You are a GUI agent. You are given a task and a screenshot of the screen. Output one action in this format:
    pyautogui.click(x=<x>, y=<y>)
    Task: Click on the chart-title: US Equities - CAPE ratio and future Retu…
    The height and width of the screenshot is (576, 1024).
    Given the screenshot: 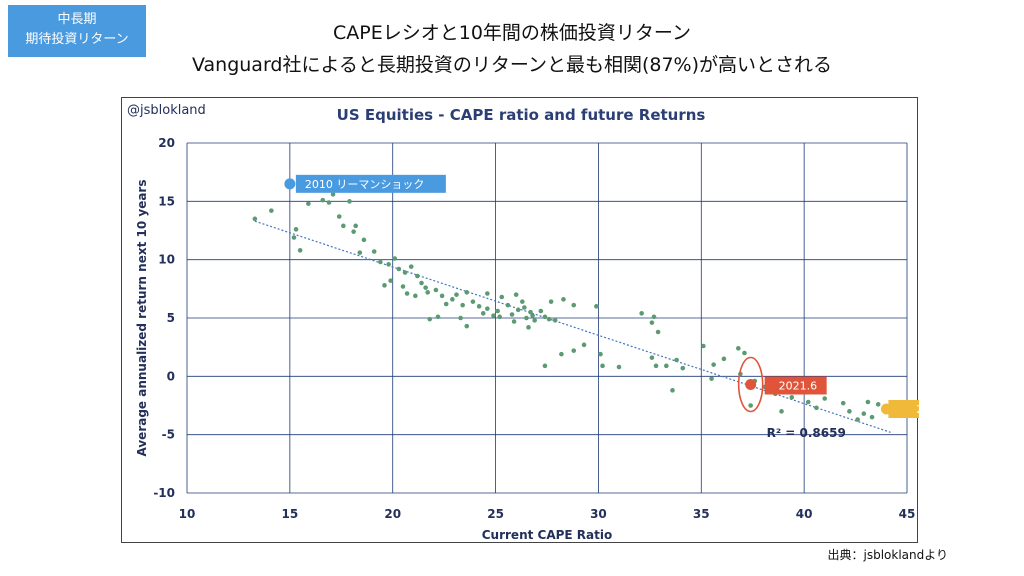 What is the action you would take?
    pyautogui.click(x=521, y=115)
    